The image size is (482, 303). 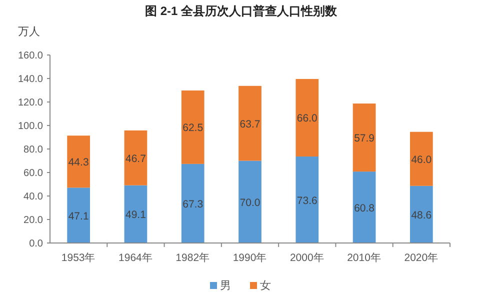 I want to click on y-tick-label: 0.0, so click(x=36, y=244).